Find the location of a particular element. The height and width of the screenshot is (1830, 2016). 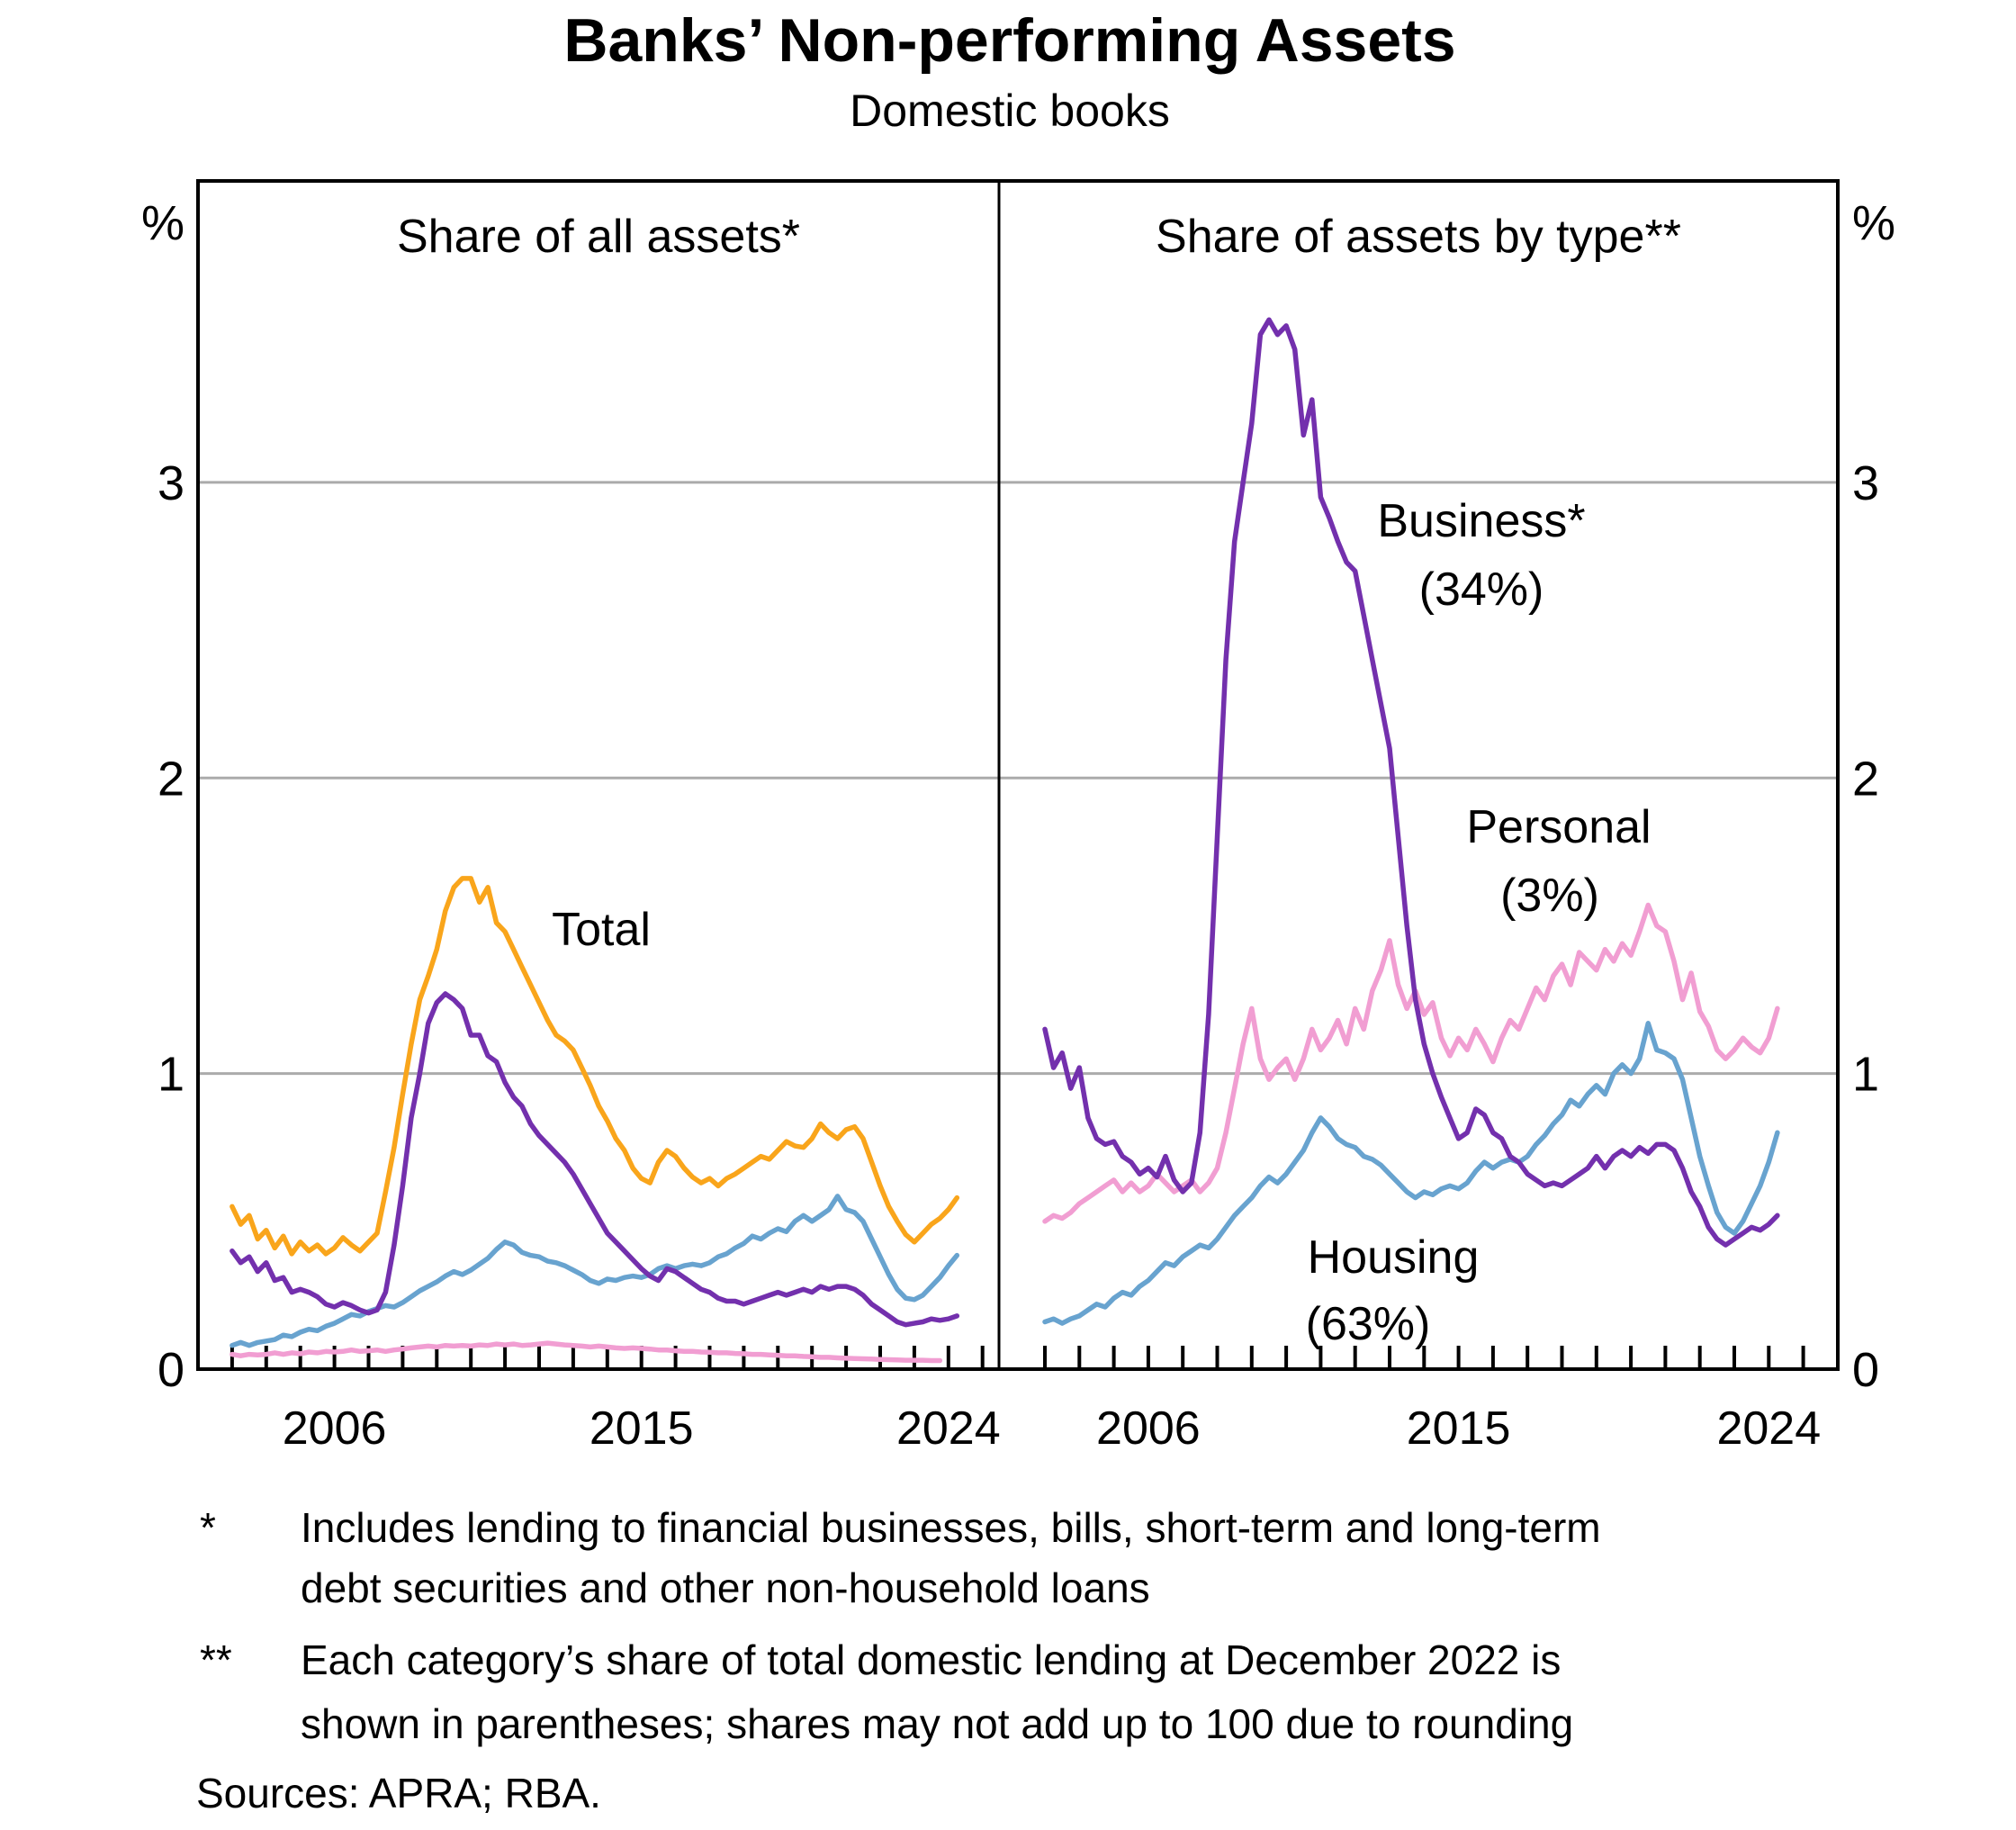

y-tick-label-left-2: 2 is located at coordinates (171, 779).